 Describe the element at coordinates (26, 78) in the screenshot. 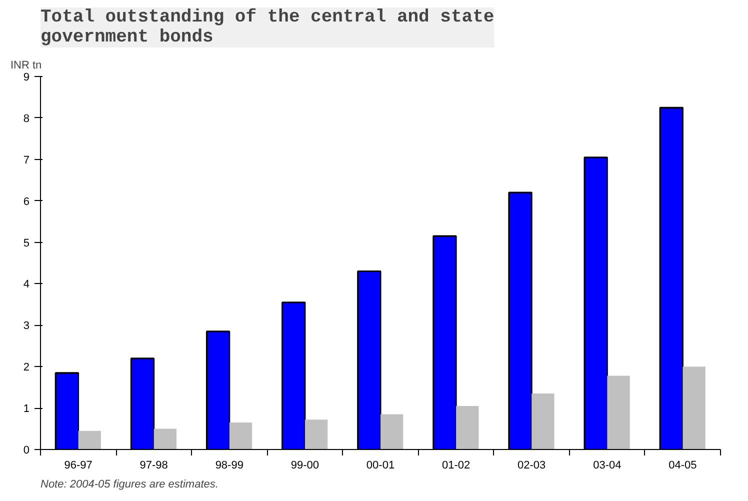

I see `y-tick-label: 9` at that location.